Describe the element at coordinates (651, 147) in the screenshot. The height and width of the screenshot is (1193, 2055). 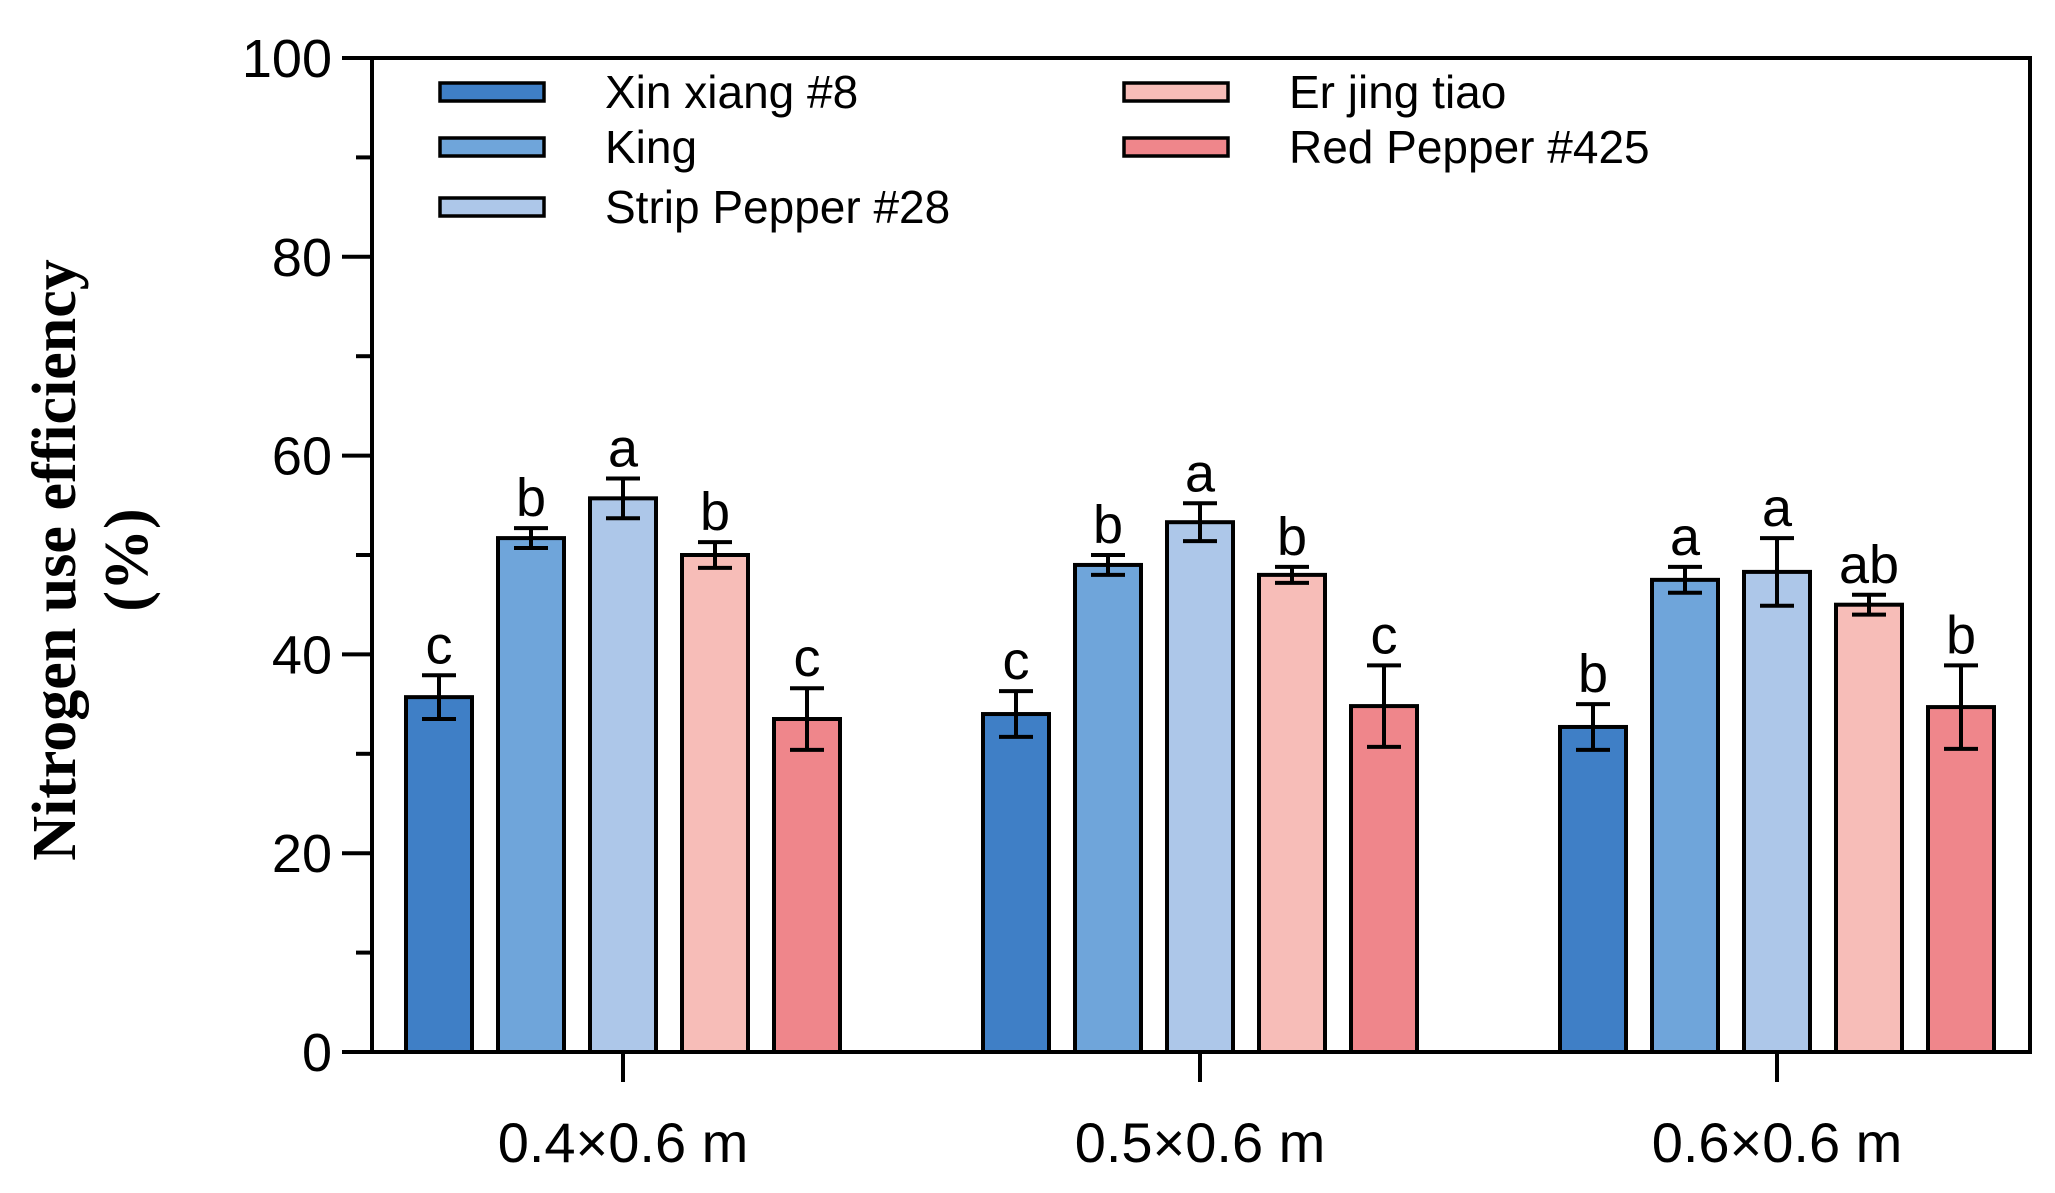
I see `legend-label: King` at that location.